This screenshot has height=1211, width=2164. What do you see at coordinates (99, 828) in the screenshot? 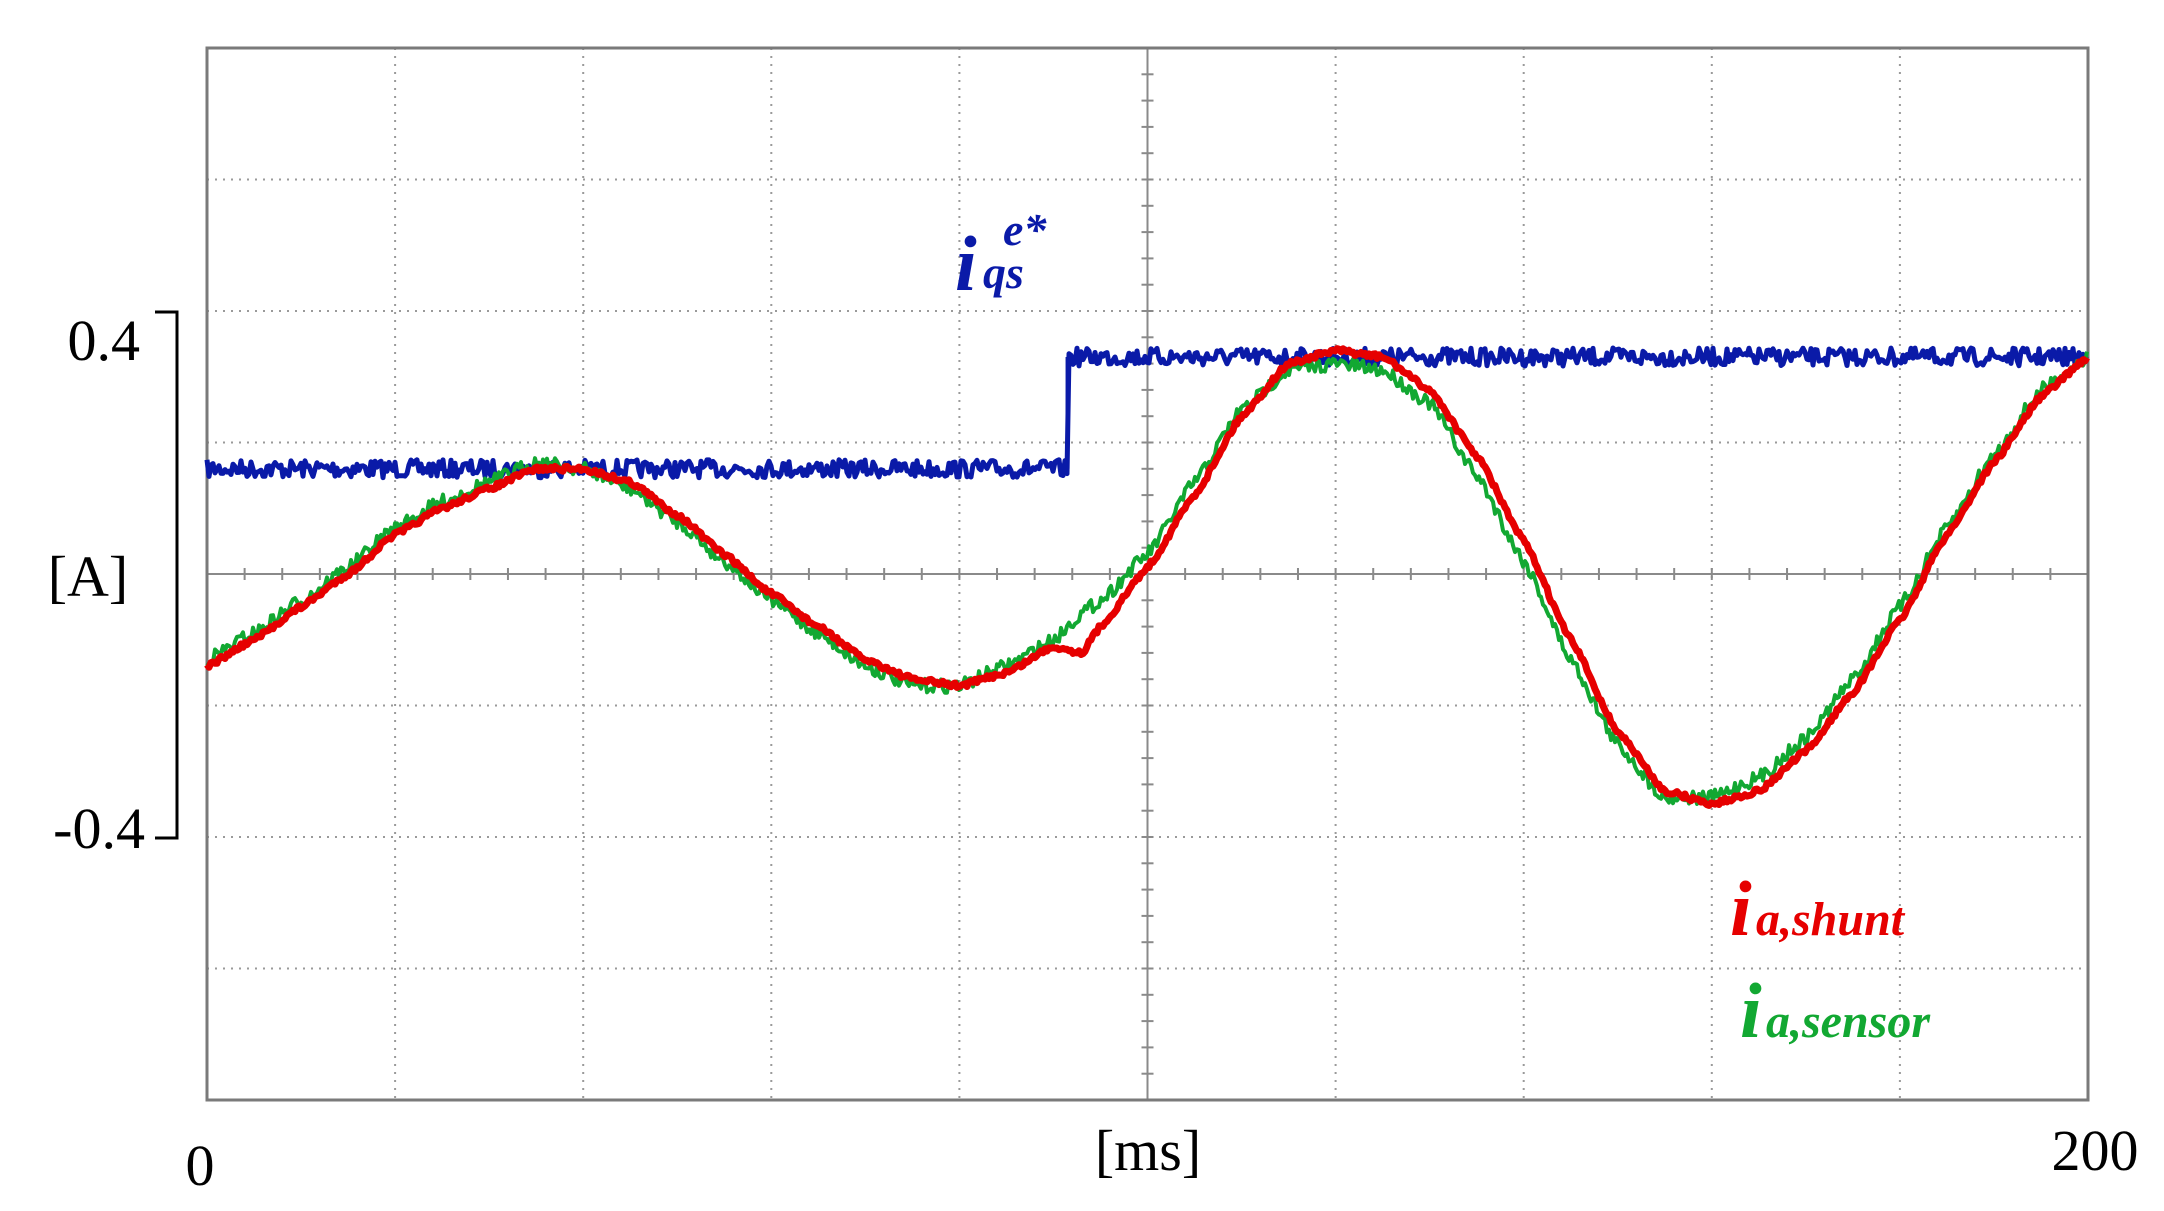
I see `y-tick-label-bottom: -0.4` at bounding box center [99, 828].